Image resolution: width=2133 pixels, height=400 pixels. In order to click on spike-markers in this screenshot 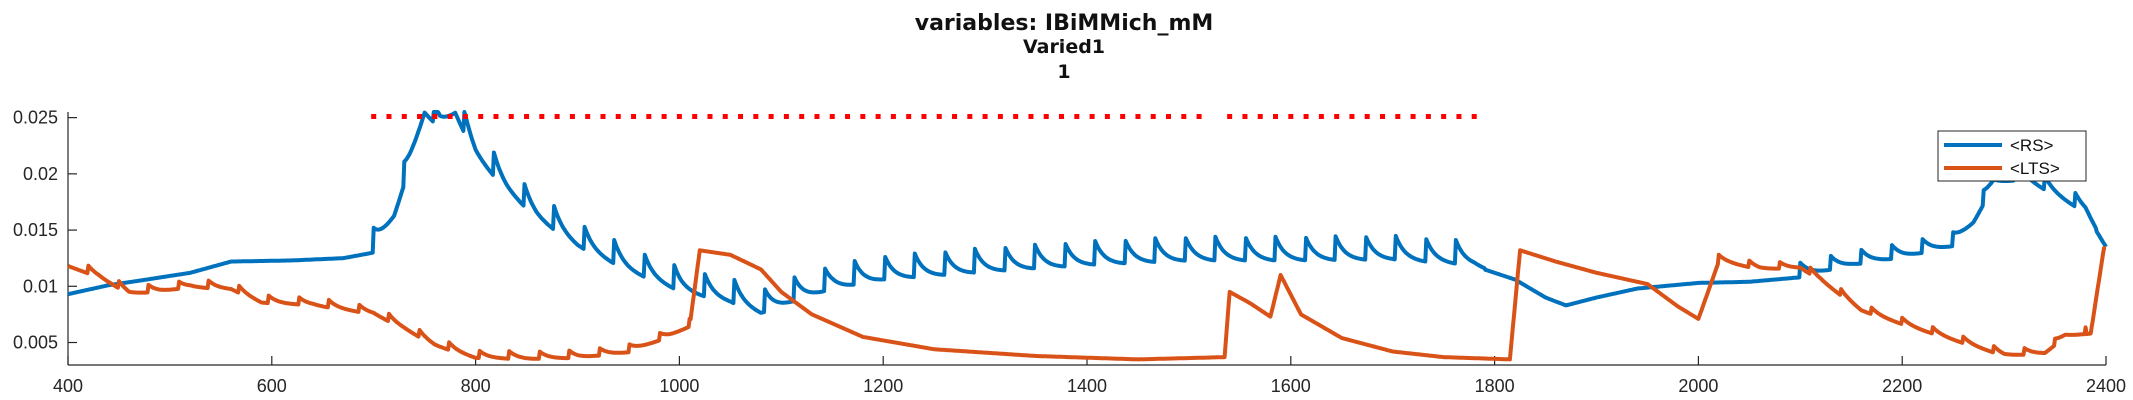, I will do `click(924, 116)`.